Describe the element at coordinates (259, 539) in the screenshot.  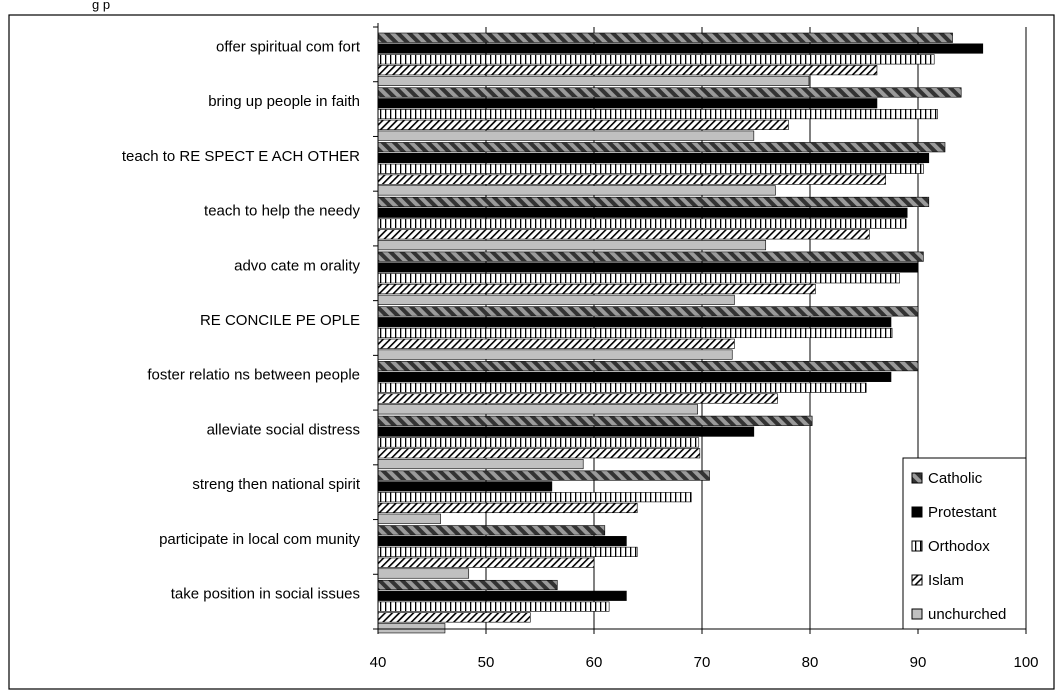
I see `category-label: participate in local com munity` at that location.